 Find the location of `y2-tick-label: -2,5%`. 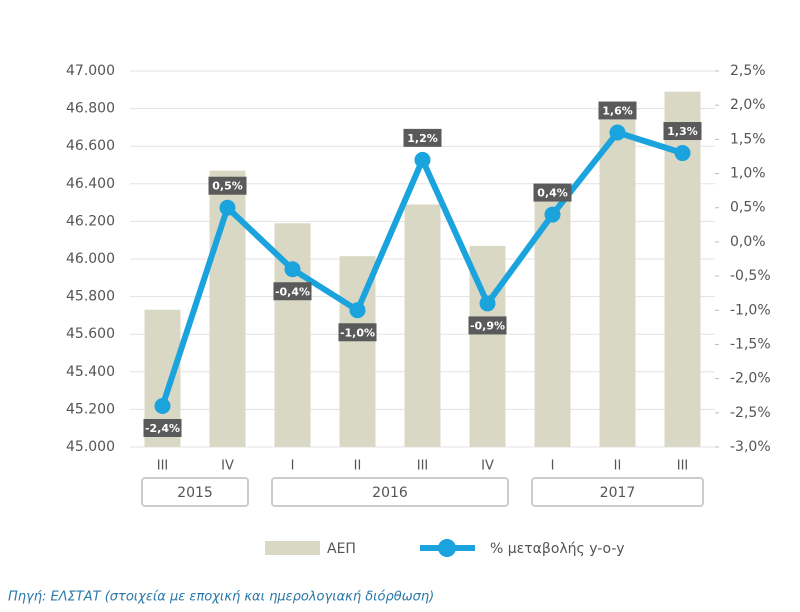

y2-tick-label: -2,5% is located at coordinates (750, 413).